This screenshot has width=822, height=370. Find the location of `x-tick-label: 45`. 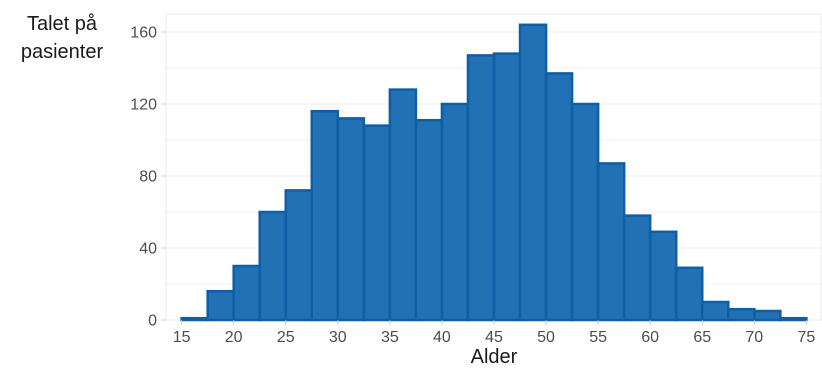

x-tick-label: 45 is located at coordinates (494, 337).